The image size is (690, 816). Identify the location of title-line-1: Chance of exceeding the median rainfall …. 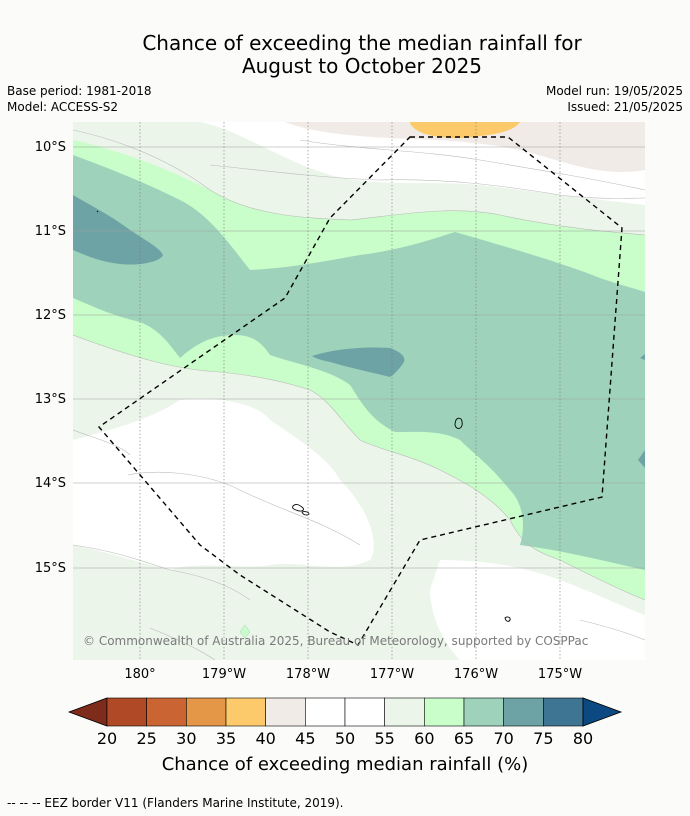
(362, 43).